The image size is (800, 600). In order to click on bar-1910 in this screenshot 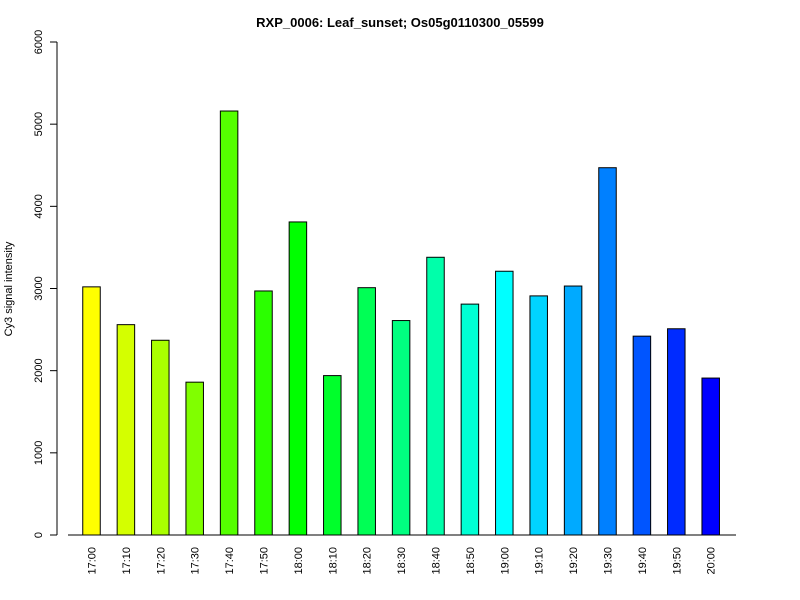, I will do `click(538, 415)`.